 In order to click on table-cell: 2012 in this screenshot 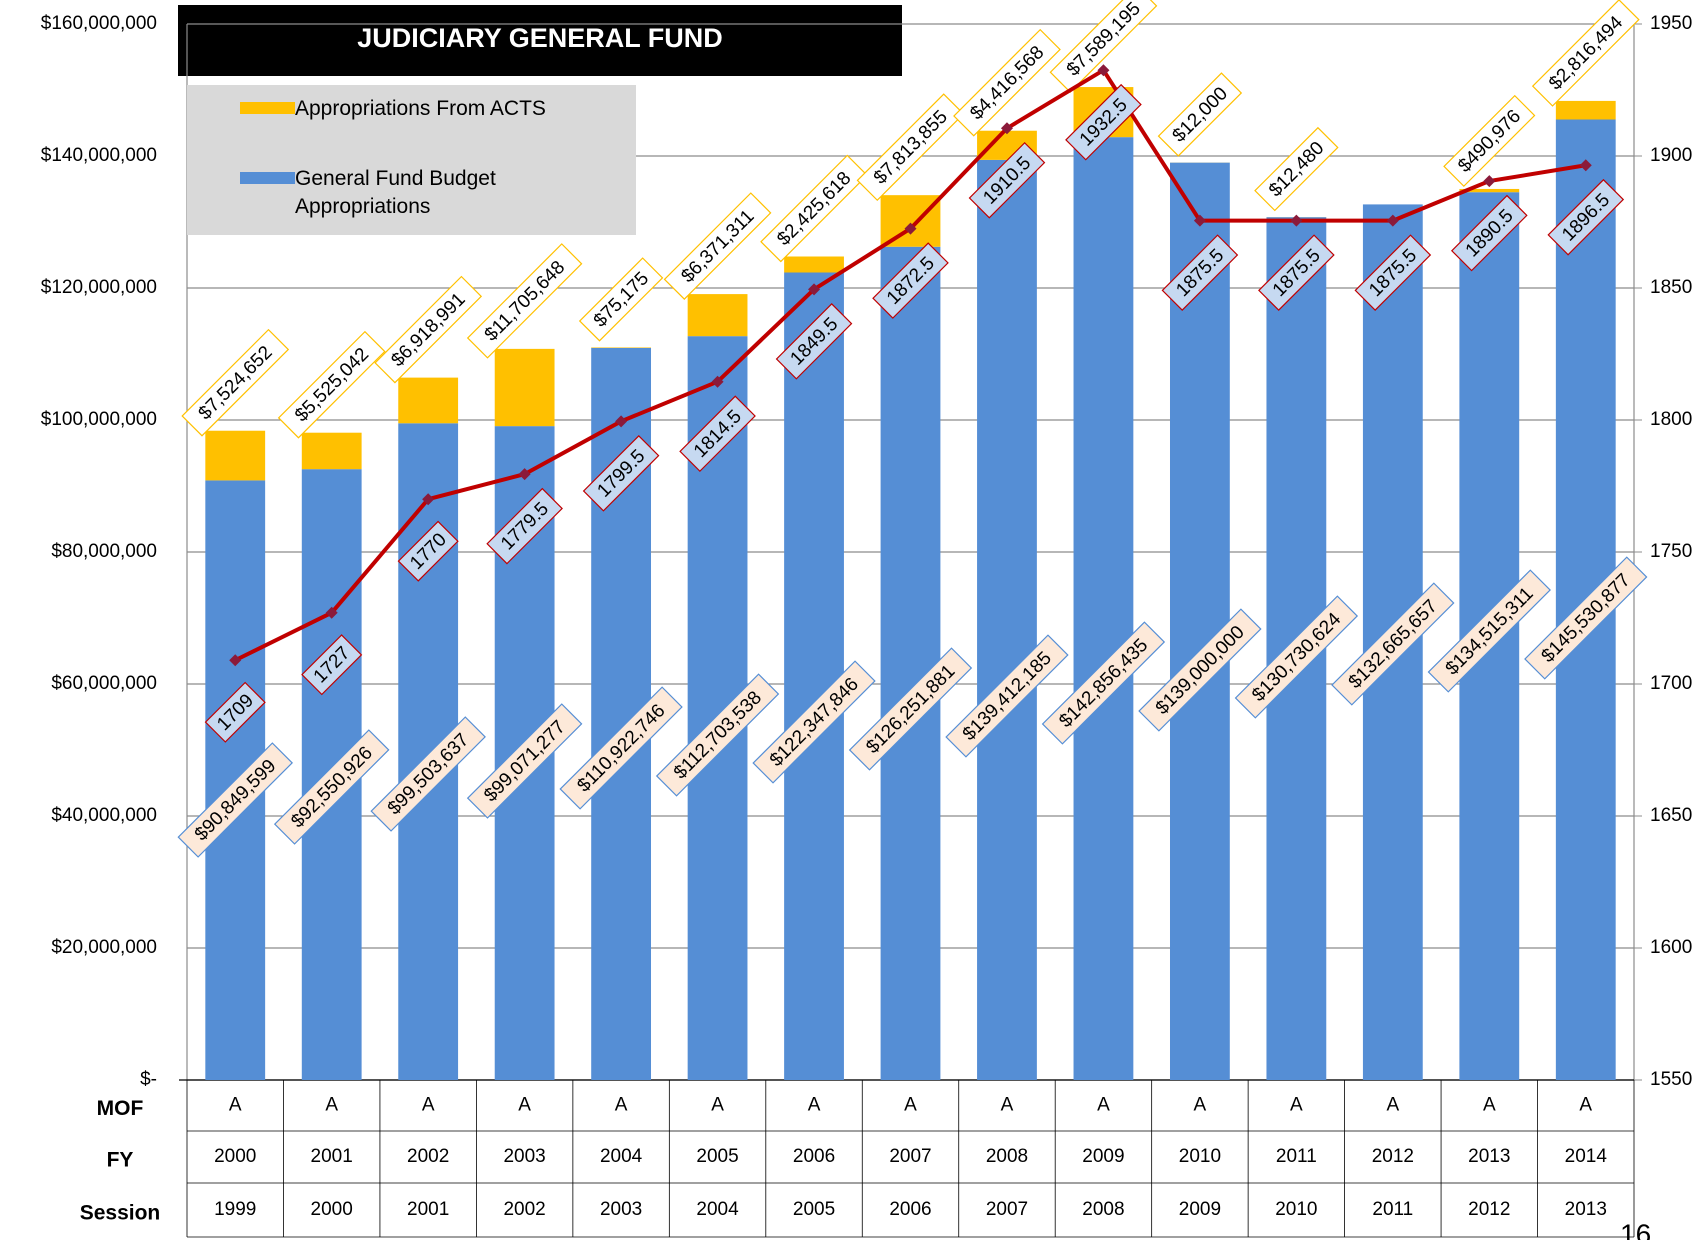, I will do `click(1489, 1209)`.